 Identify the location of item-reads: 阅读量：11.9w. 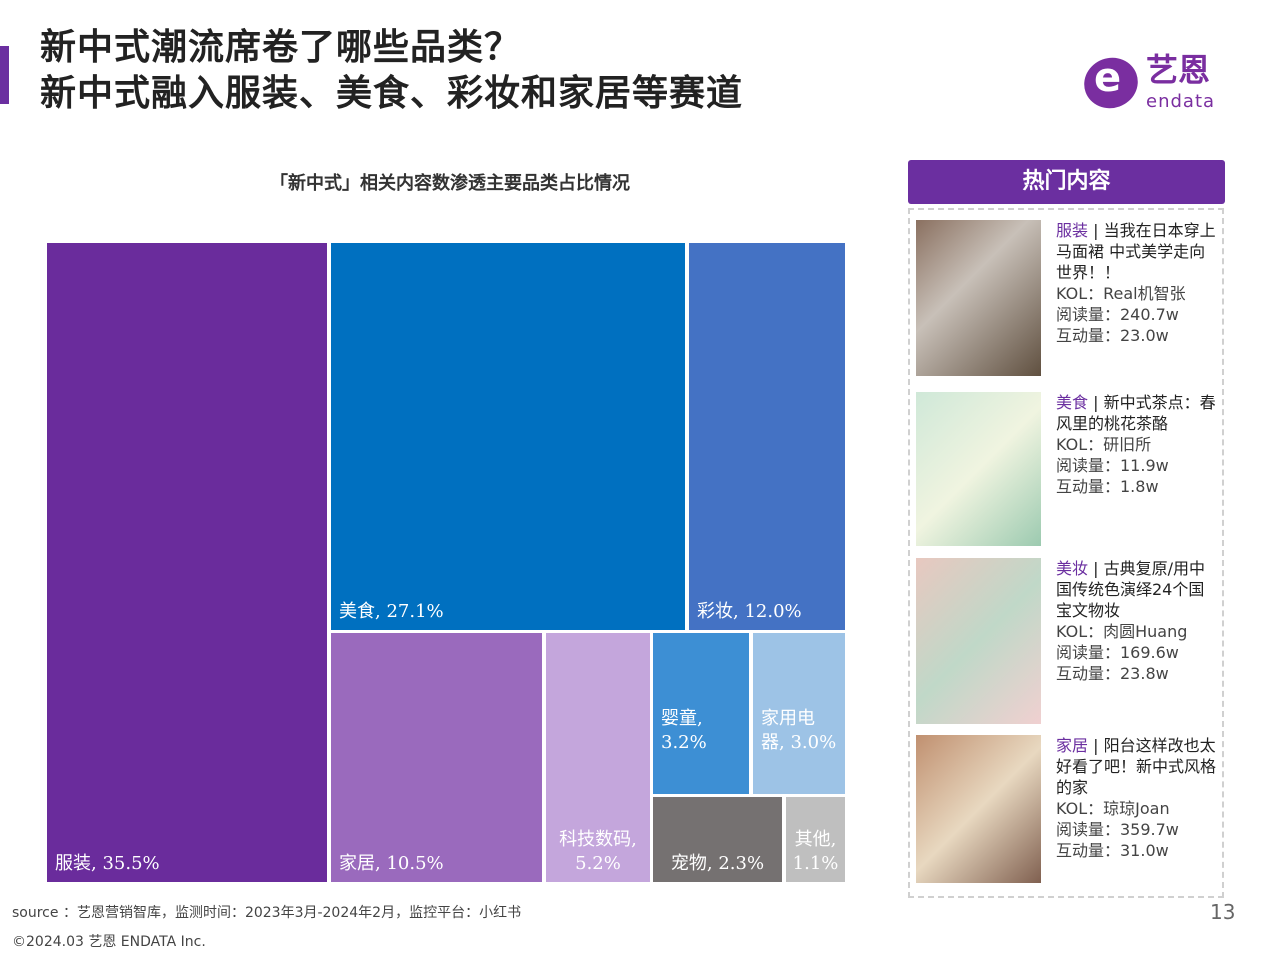
(1112, 465).